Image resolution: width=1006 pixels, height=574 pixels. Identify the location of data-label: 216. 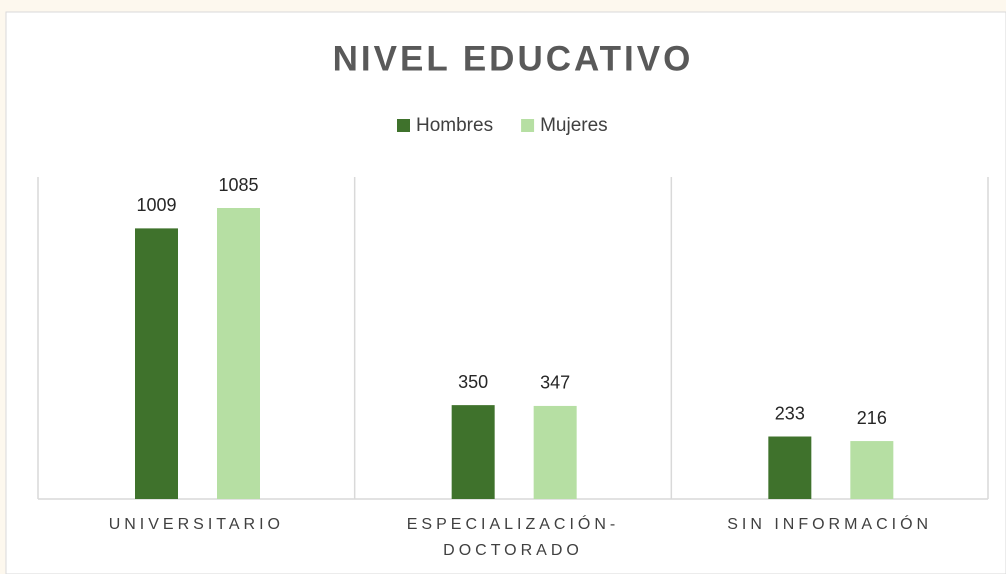
(872, 418).